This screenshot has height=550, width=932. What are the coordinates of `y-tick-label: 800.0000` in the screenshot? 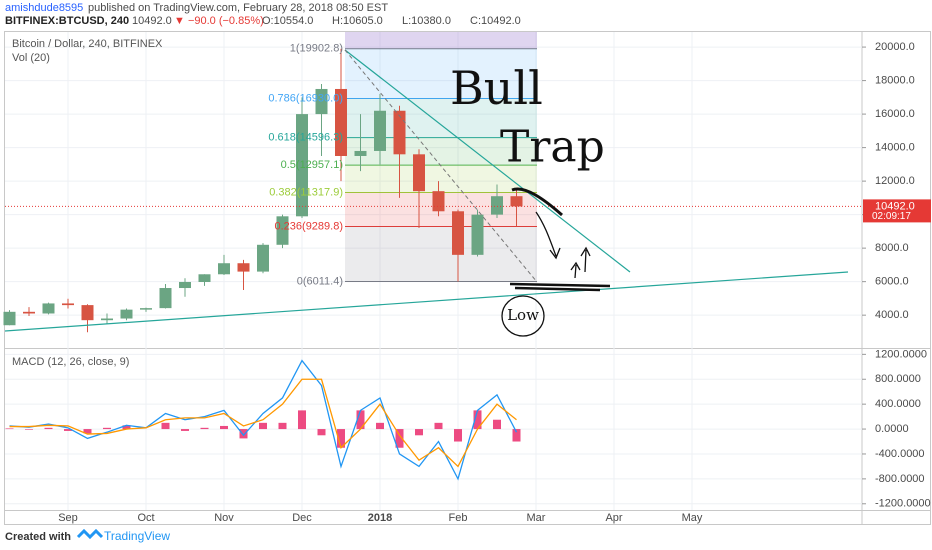 It's located at (898, 379).